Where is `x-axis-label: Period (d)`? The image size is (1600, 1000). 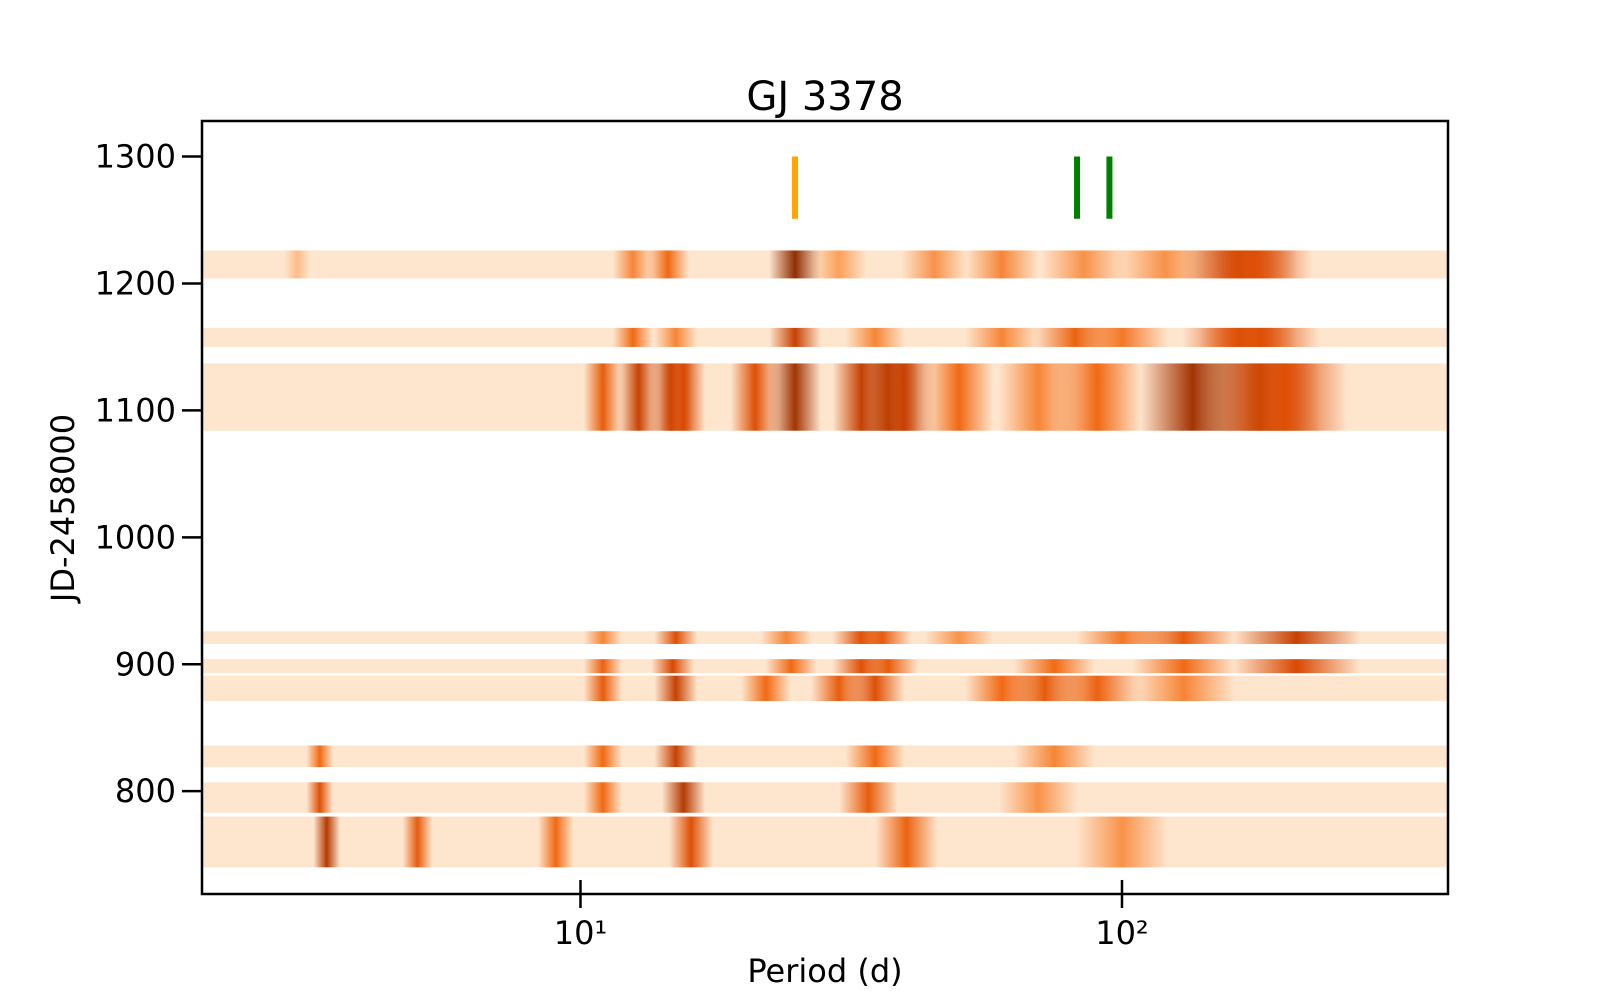 x-axis-label: Period (d) is located at coordinates (824, 971).